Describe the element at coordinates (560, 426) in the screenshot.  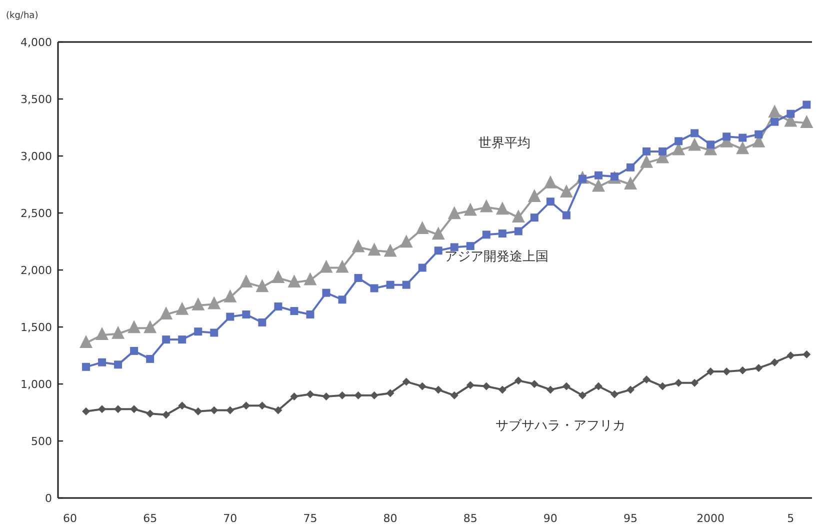
I see `series-label: サブサハラ・アフリカ` at that location.